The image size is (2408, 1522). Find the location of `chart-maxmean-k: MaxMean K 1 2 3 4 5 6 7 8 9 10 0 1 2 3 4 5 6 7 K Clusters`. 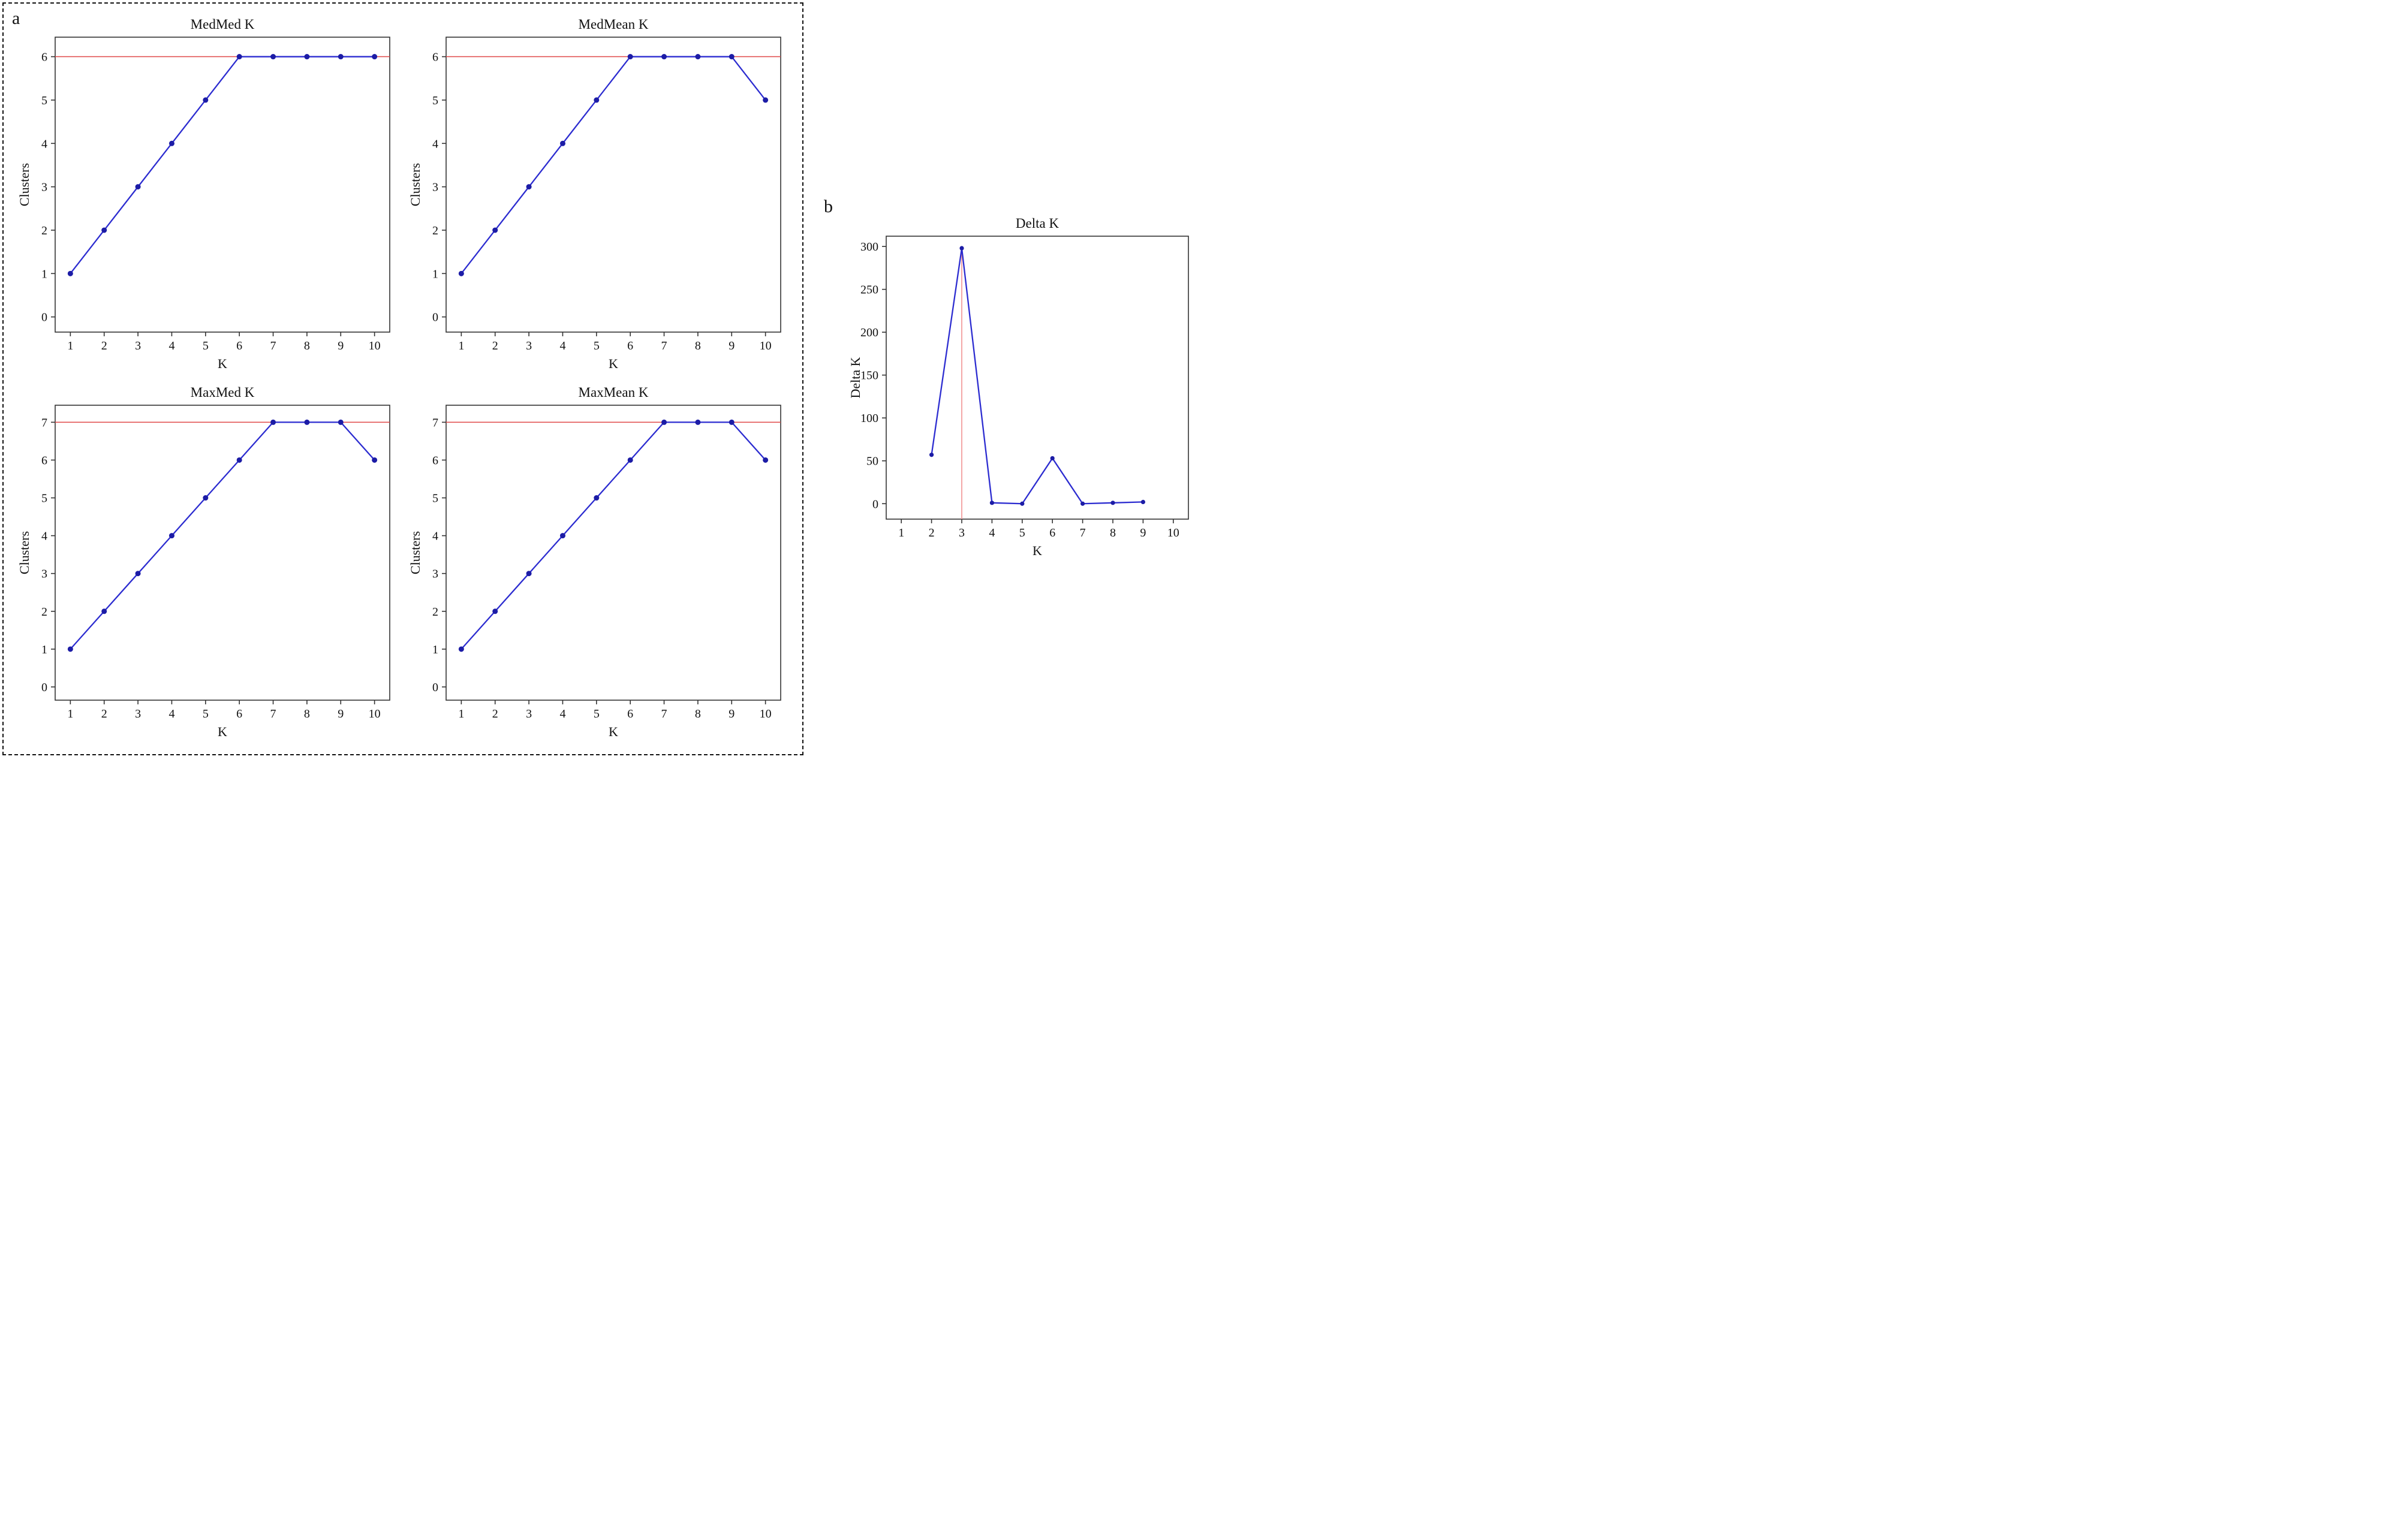

chart-maxmean-k: MaxMean K 1 2 3 4 5 6 7 8 9 10 0 1 2 3 4 5 6 7 K Clusters is located at coordinates (594, 562).